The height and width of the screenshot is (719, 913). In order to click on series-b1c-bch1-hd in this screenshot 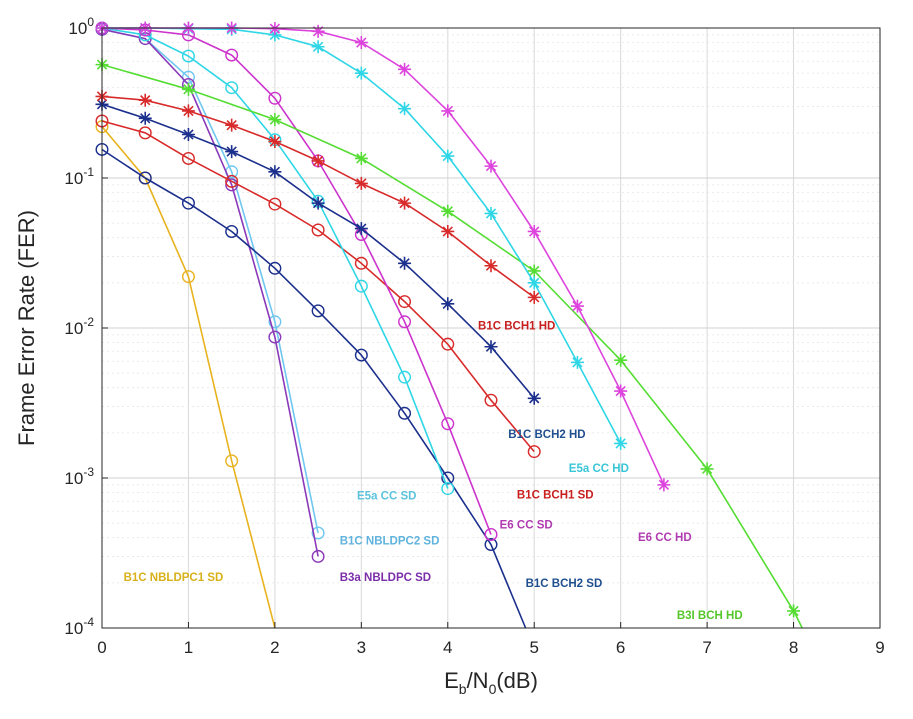, I will do `click(318, 196)`.